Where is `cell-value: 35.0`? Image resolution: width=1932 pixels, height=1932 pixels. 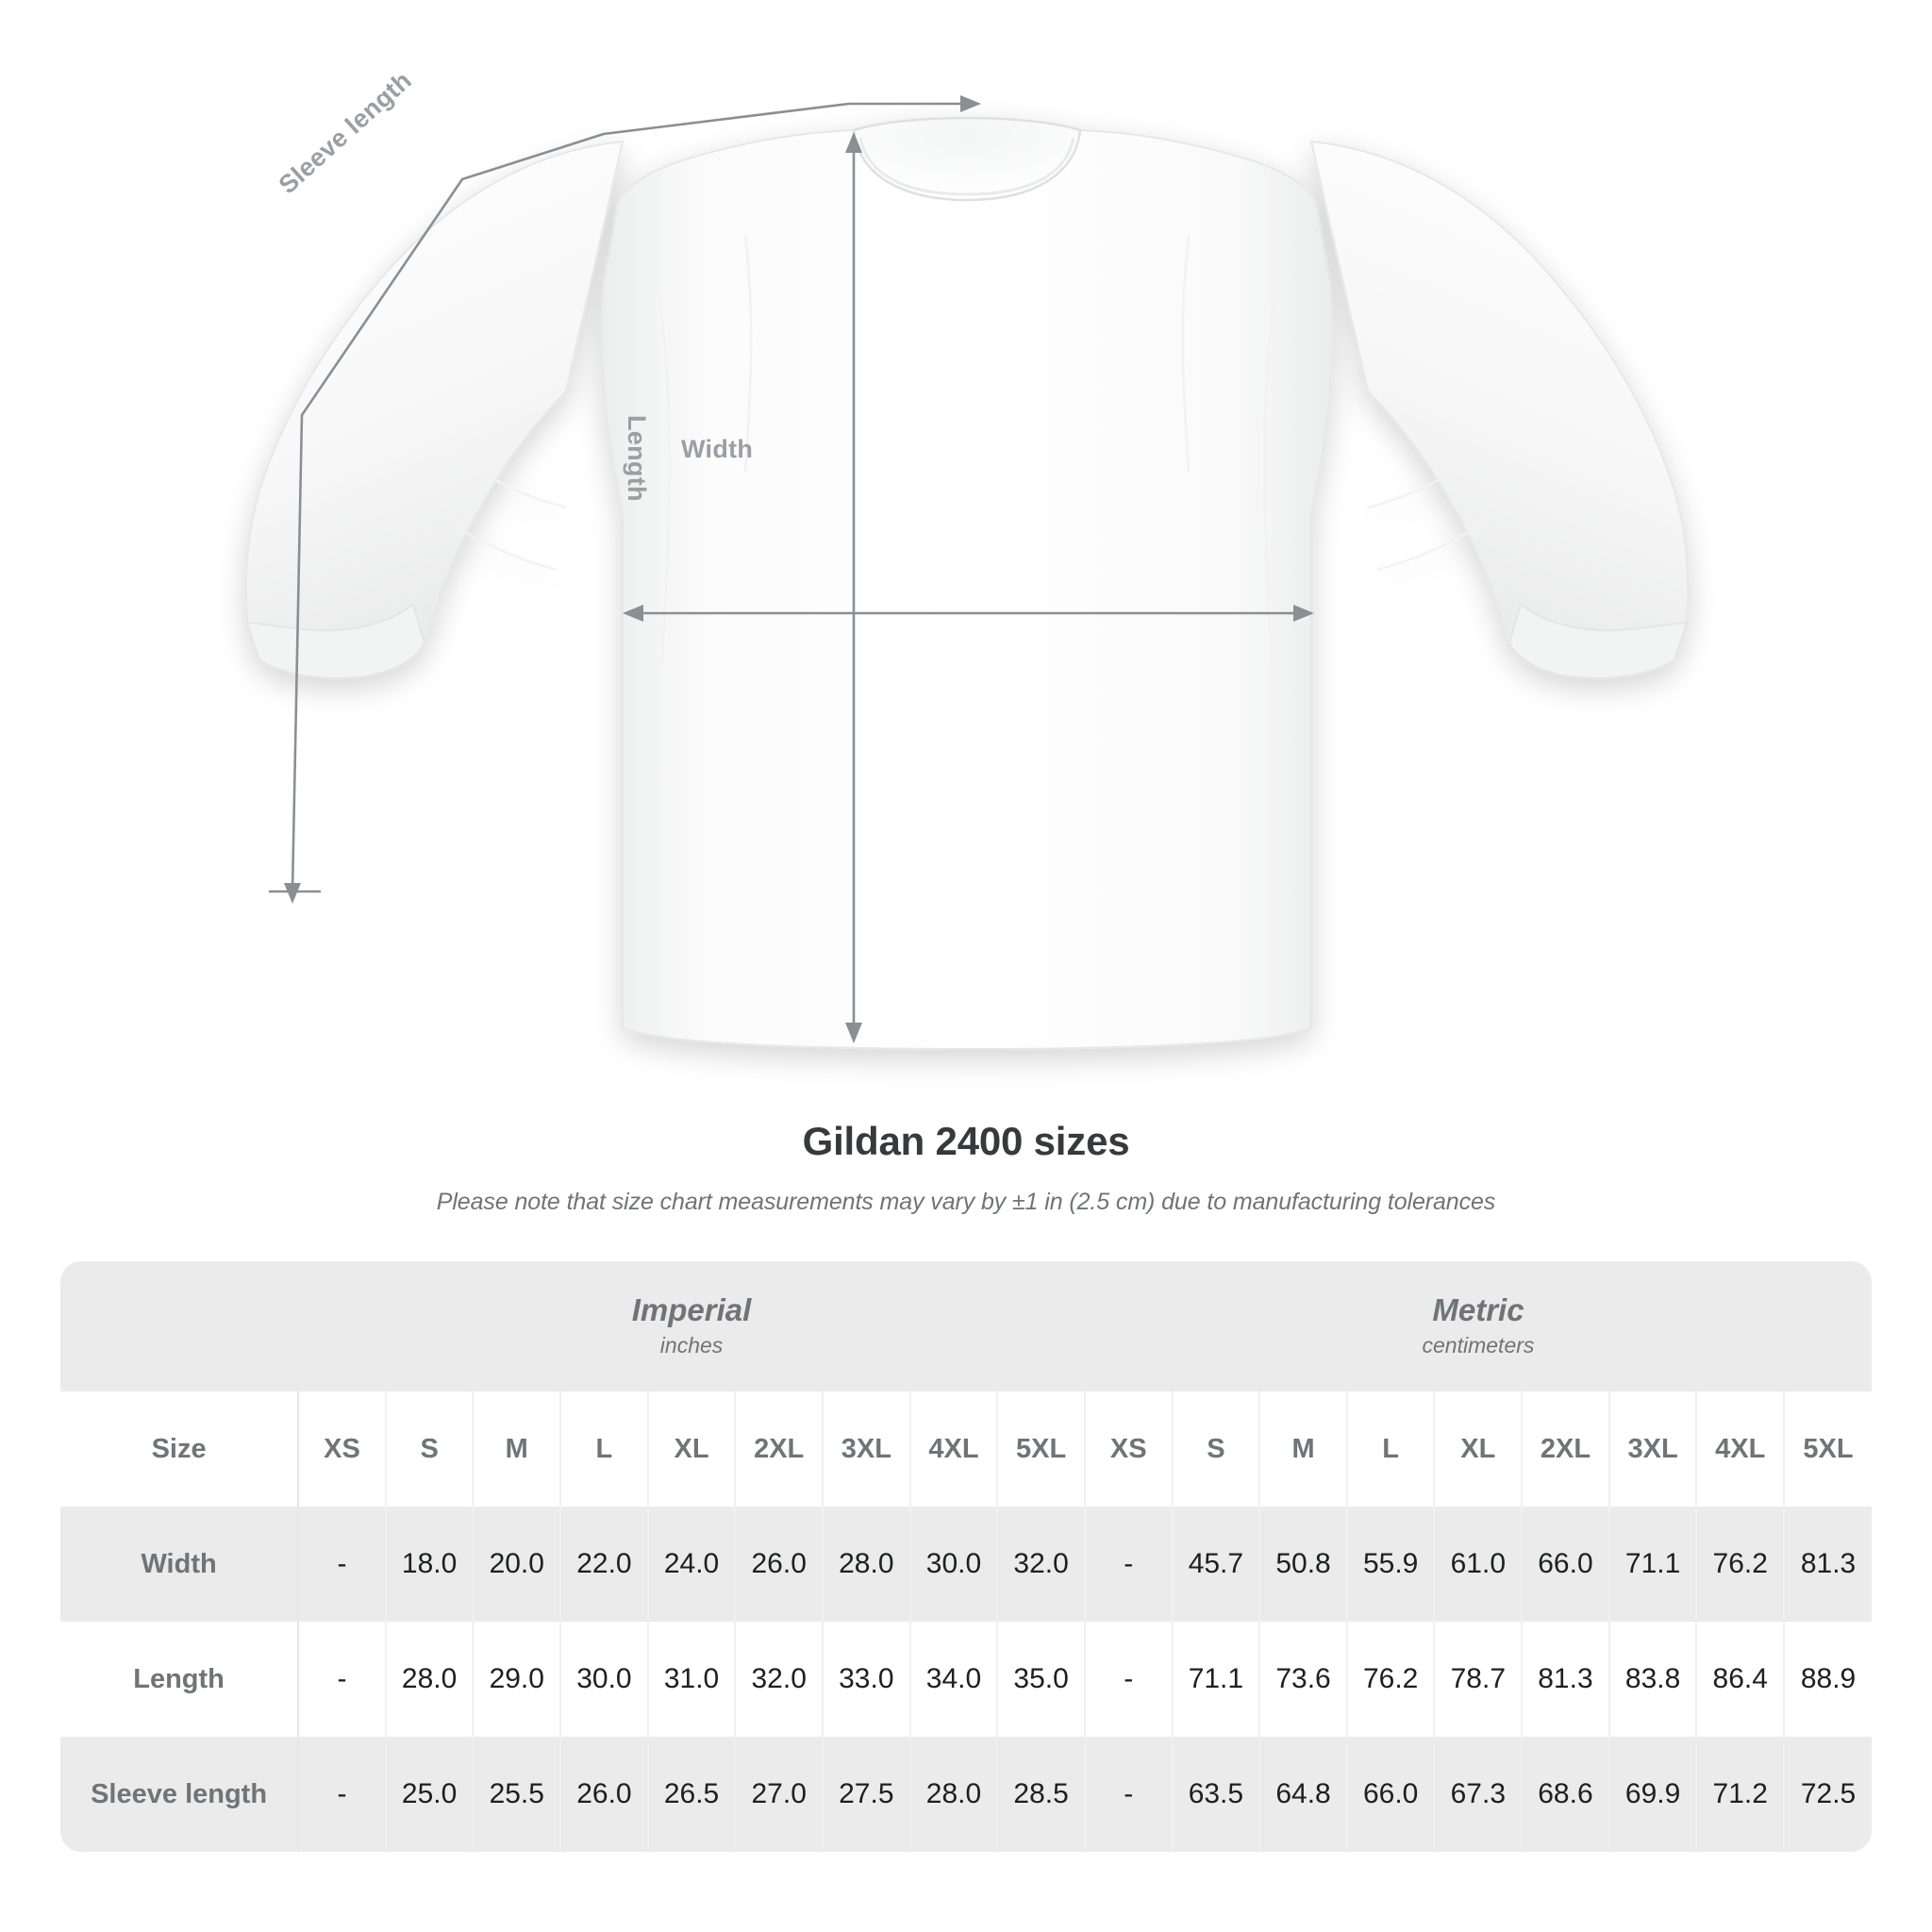
cell-value: 35.0 is located at coordinates (1042, 1679).